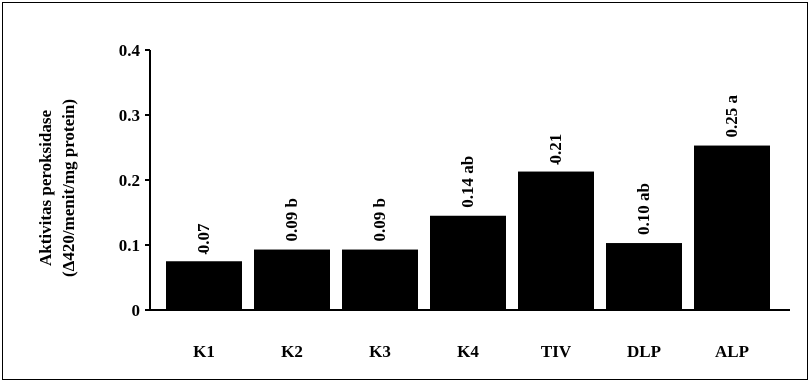  Describe the element at coordinates (129, 245) in the screenshot. I see `y-tick-label: 0.1` at that location.